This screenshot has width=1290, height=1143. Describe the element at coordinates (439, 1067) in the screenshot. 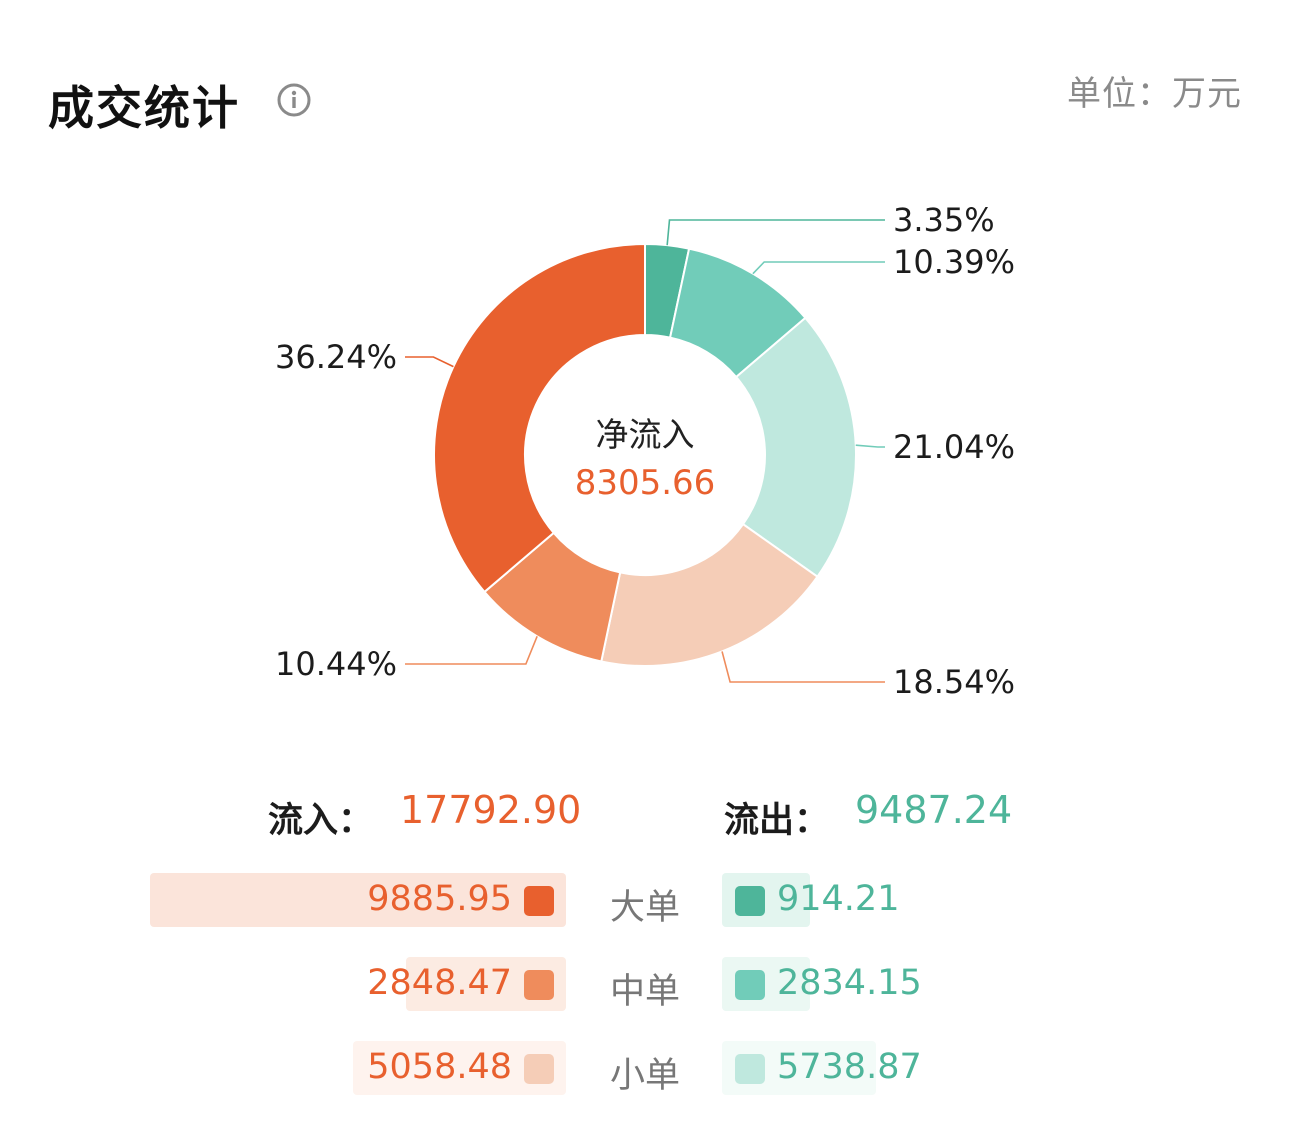

I see `inflow-value: 5058.48` at that location.